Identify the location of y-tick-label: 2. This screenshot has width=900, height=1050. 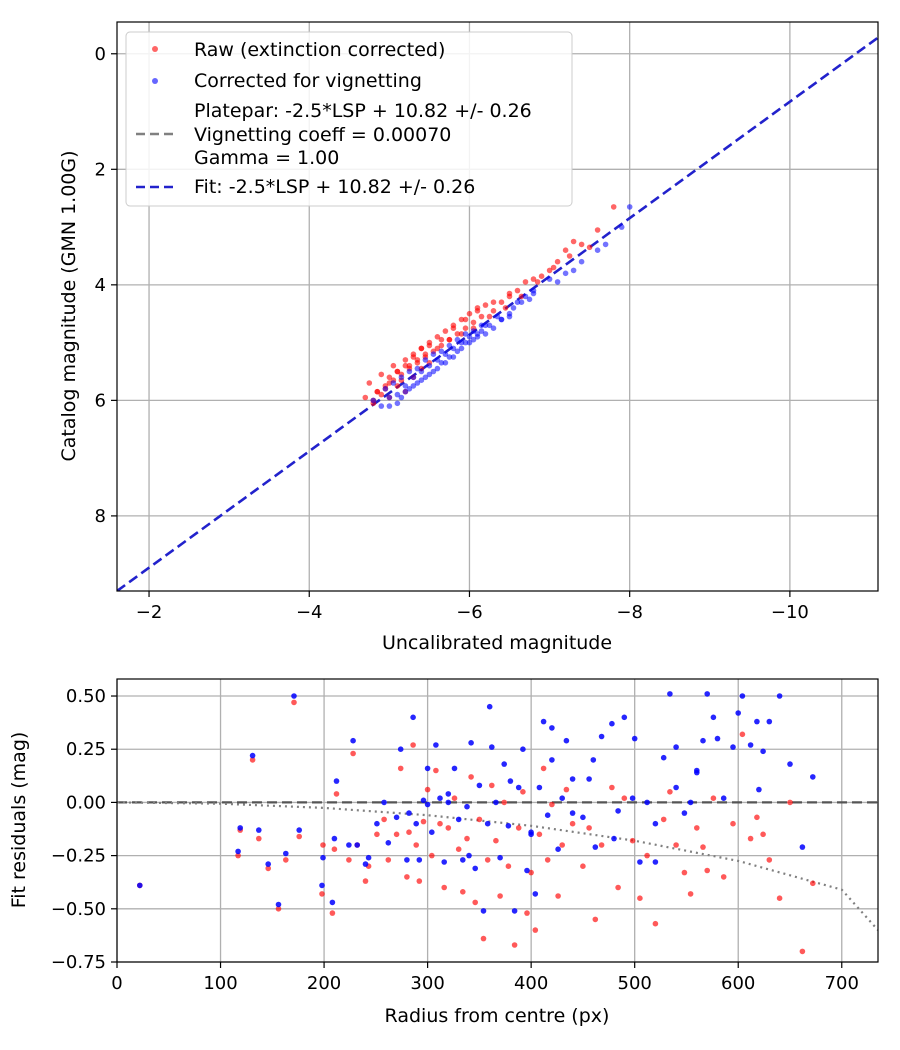
(100, 169).